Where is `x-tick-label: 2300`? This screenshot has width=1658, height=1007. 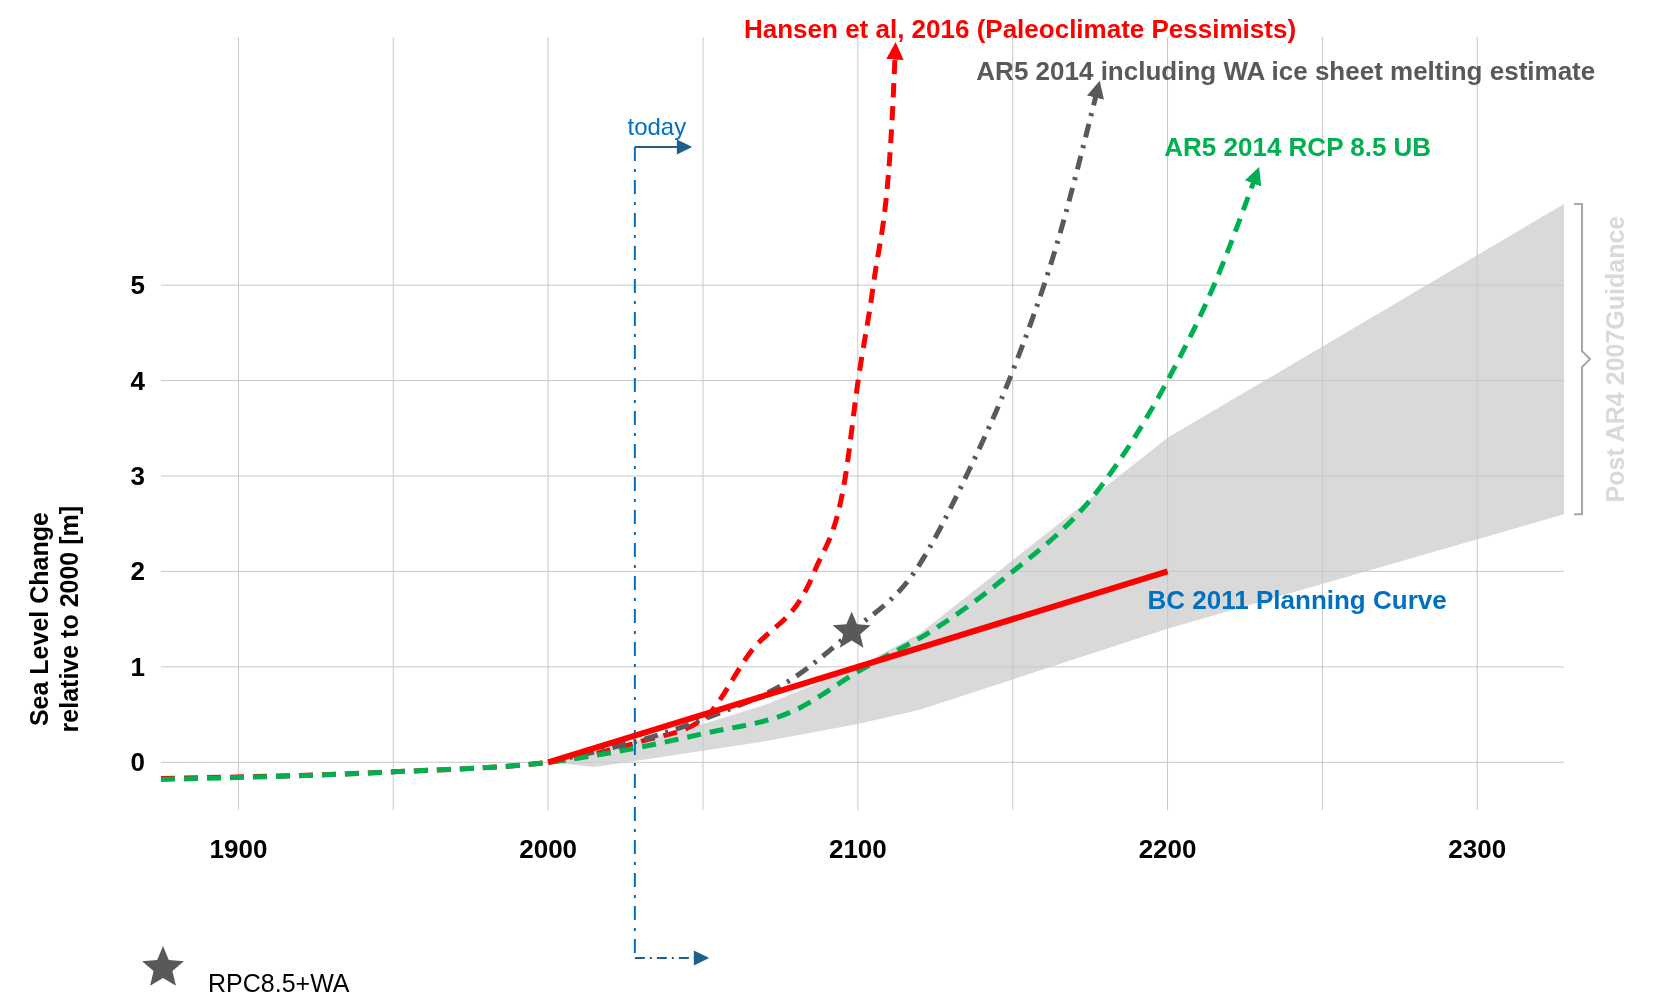
x-tick-label: 2300 is located at coordinates (1477, 849).